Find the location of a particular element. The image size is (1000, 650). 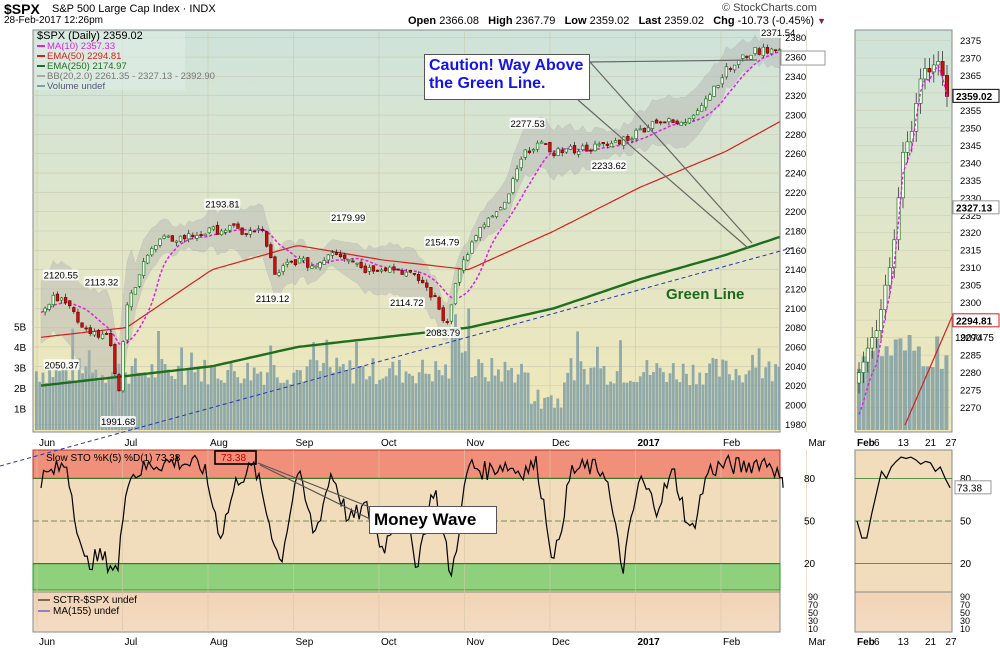

description-text: S&P 500 Large Cap Index is located at coordinates (116, 9).